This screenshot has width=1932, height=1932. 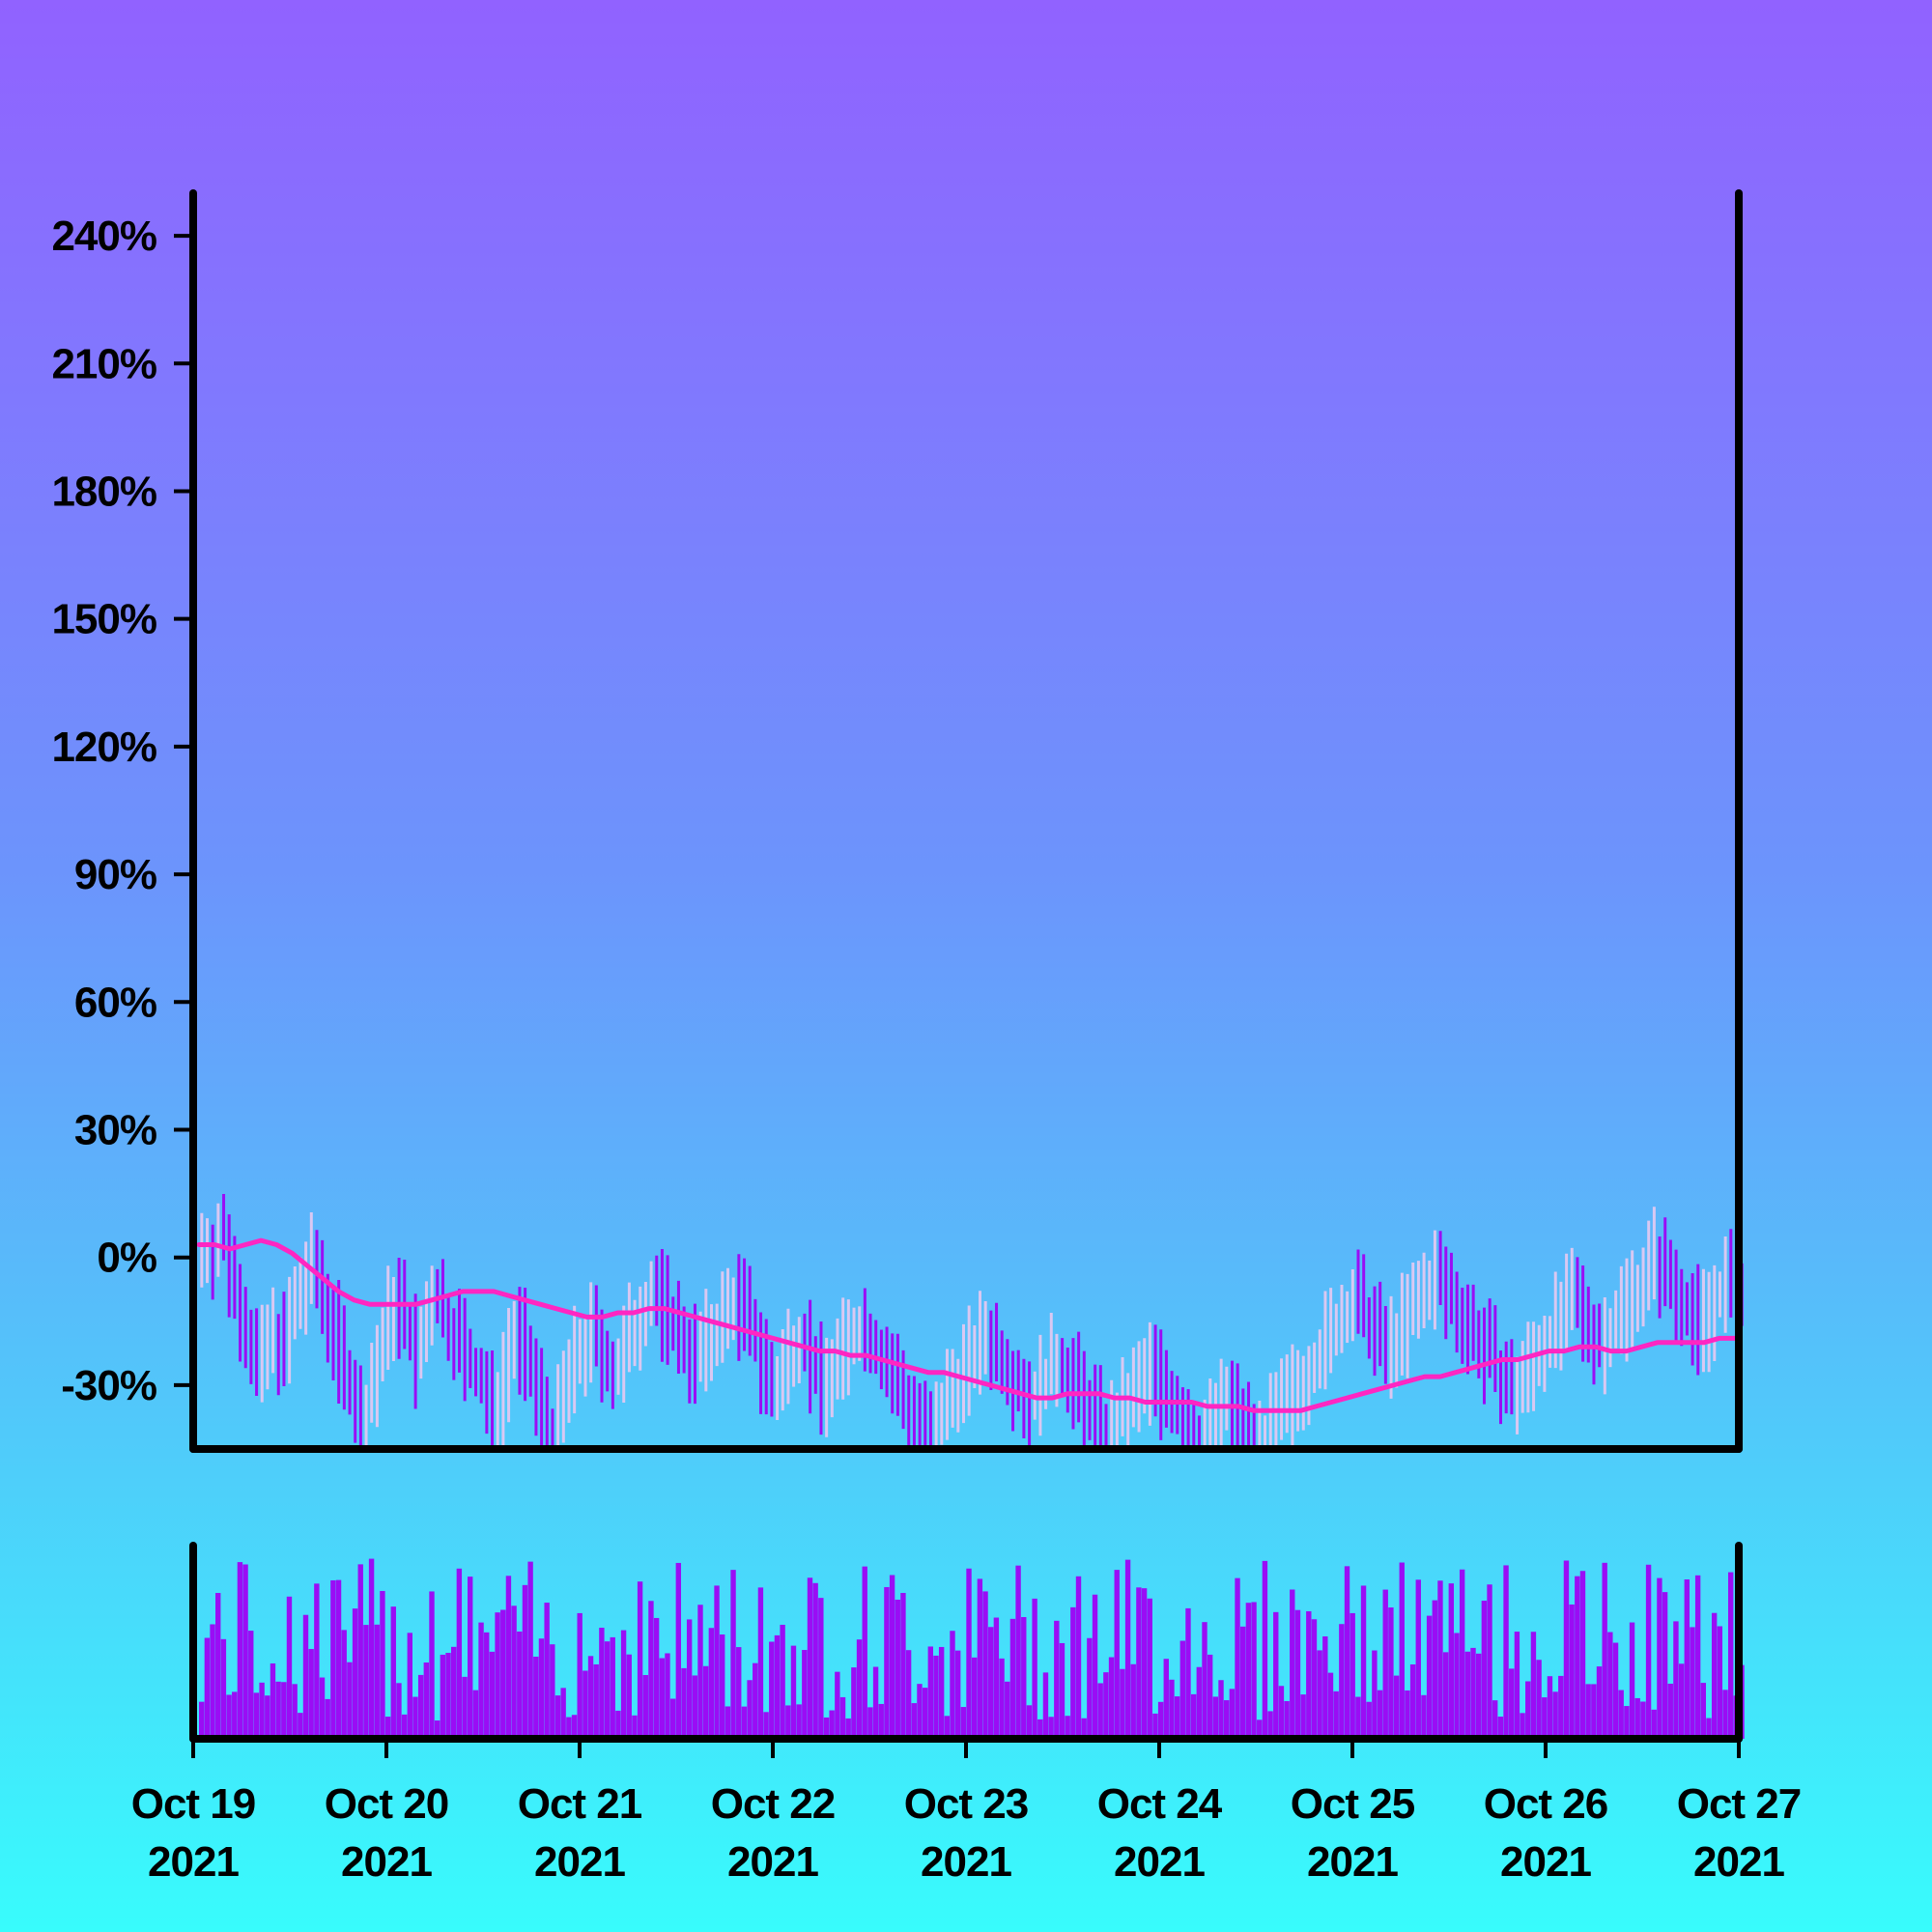 I want to click on x-tick-label-date: Oct 19, so click(x=193, y=1804).